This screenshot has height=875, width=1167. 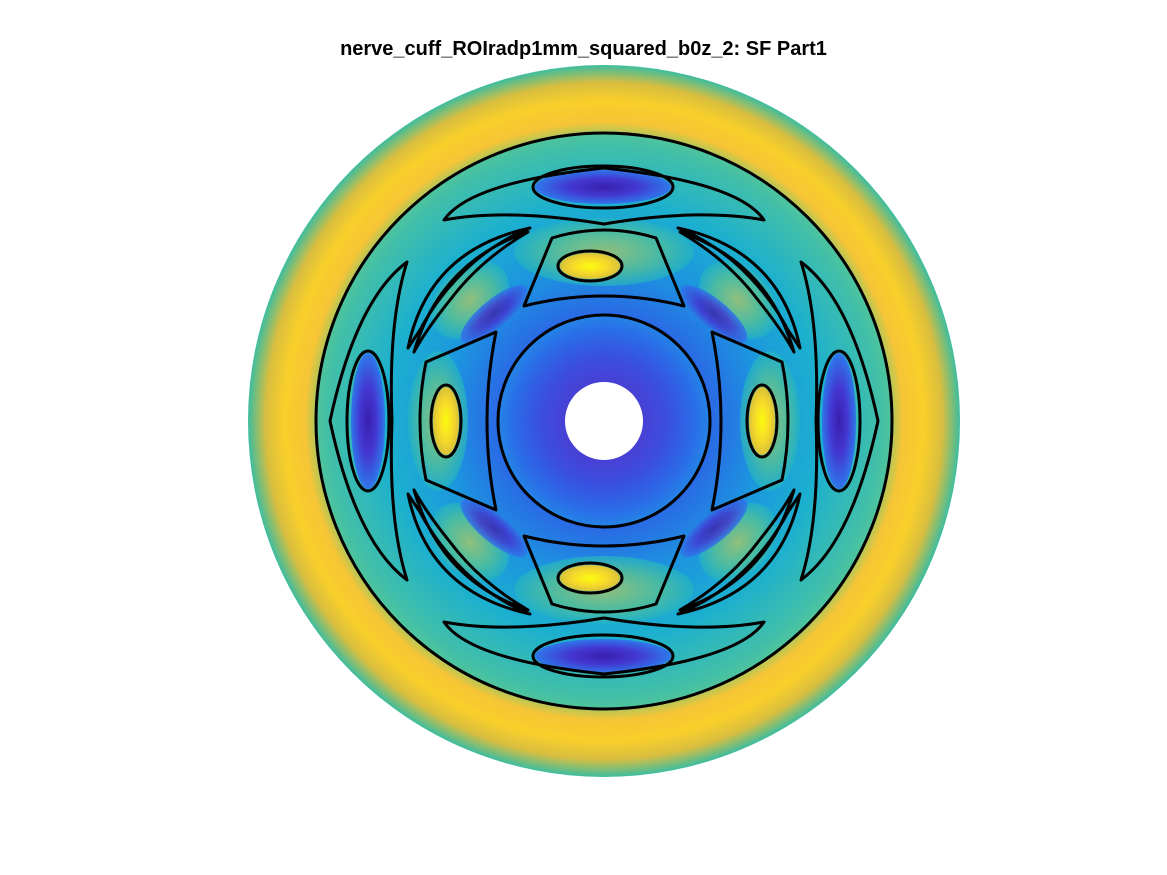 I want to click on contour-band-tl, so click(x=469, y=288).